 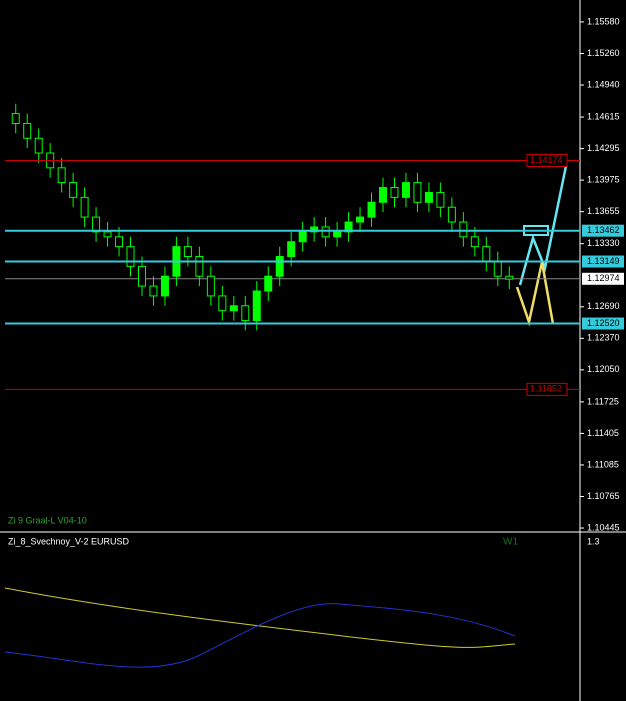 What do you see at coordinates (603, 148) in the screenshot?
I see `y-tick-label: 1.14295` at bounding box center [603, 148].